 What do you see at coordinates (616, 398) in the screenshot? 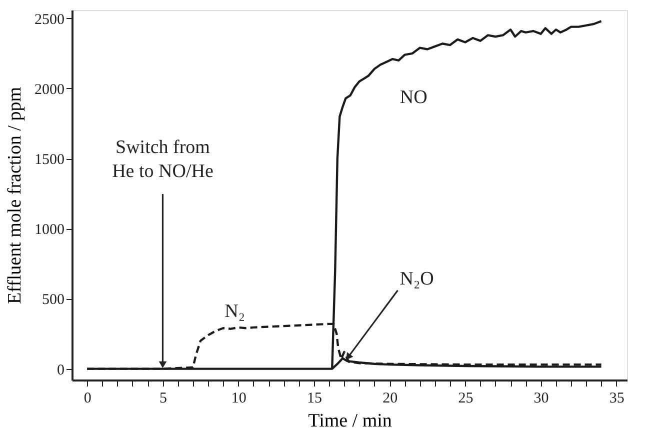
I see `x-tick-label: 35` at bounding box center [616, 398].